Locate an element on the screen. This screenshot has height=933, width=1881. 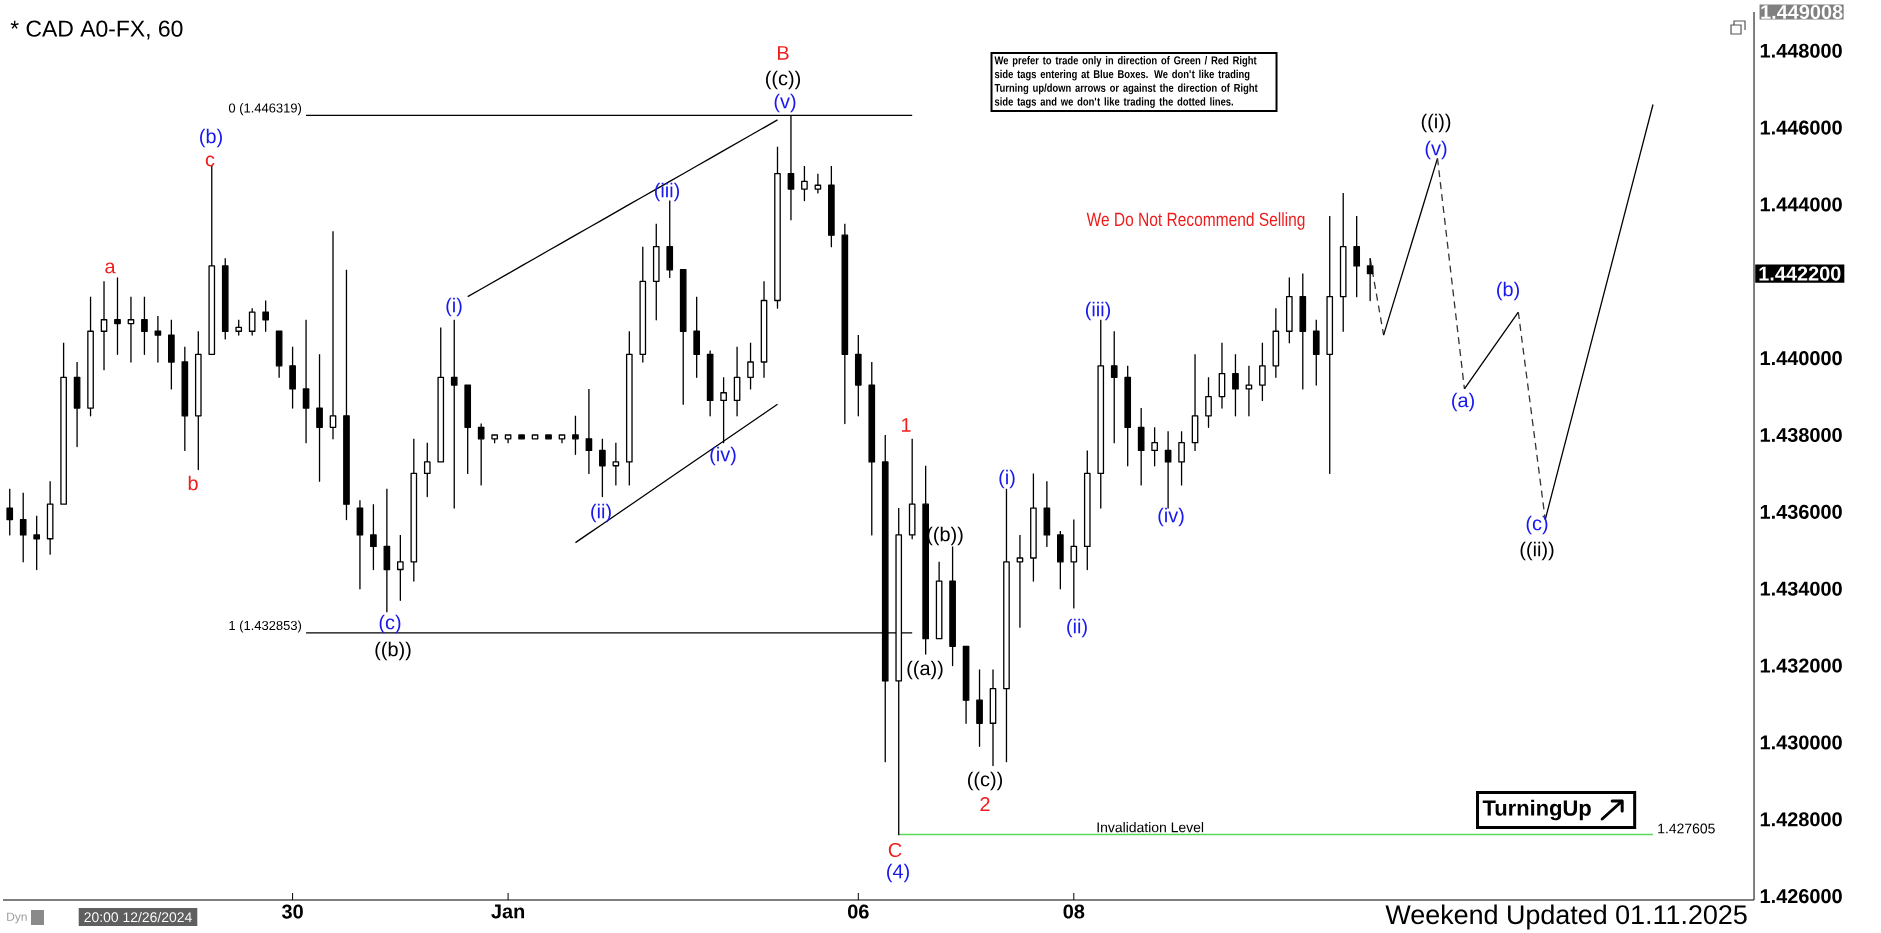
y-tick-label: 1.434000 is located at coordinates (1801, 588).